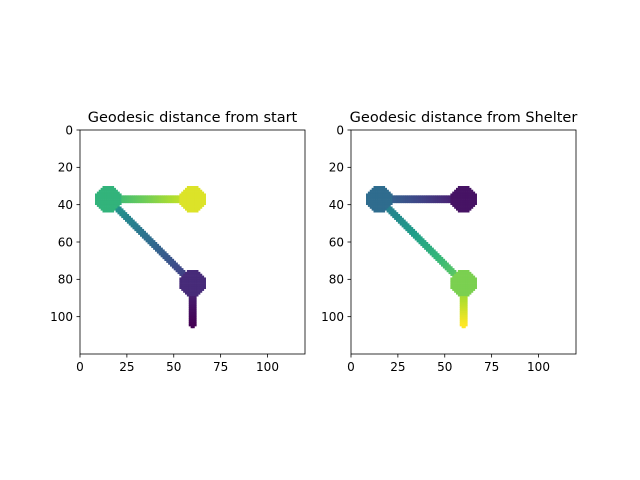 Image resolution: width=640 pixels, height=480 pixels. What do you see at coordinates (336, 242) in the screenshot?
I see `y-tick-label: 60` at bounding box center [336, 242].